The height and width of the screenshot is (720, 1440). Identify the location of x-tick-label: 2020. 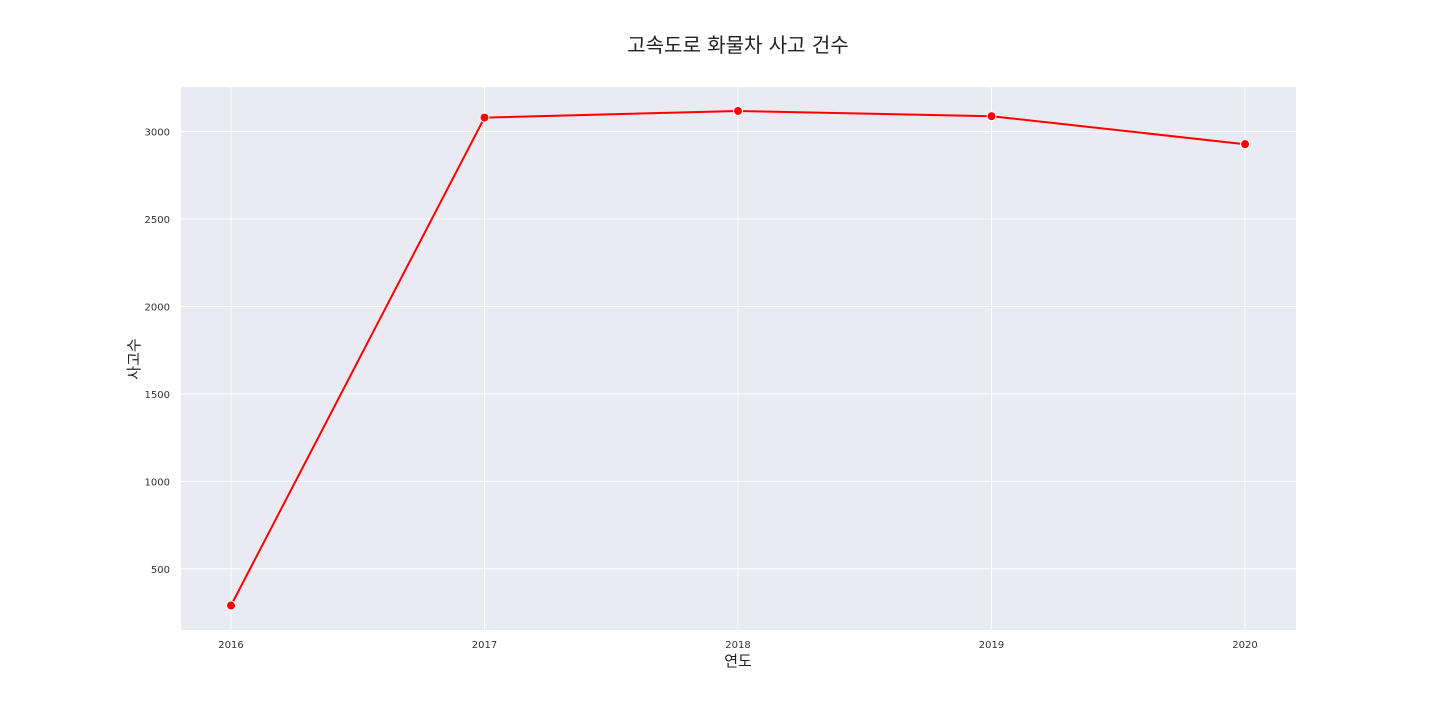
(1244, 645).